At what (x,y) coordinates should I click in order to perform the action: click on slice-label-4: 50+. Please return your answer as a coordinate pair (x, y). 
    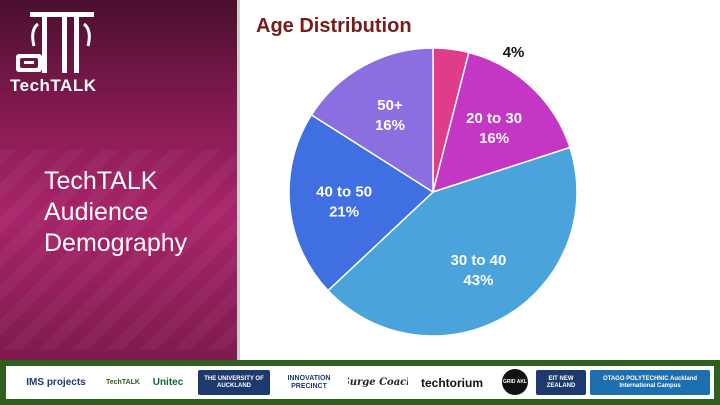
    Looking at the image, I should click on (390, 105).